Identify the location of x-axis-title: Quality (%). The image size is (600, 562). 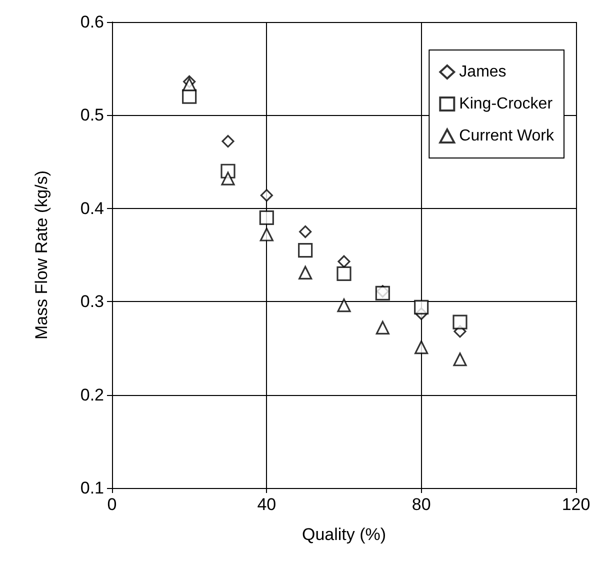
(344, 534).